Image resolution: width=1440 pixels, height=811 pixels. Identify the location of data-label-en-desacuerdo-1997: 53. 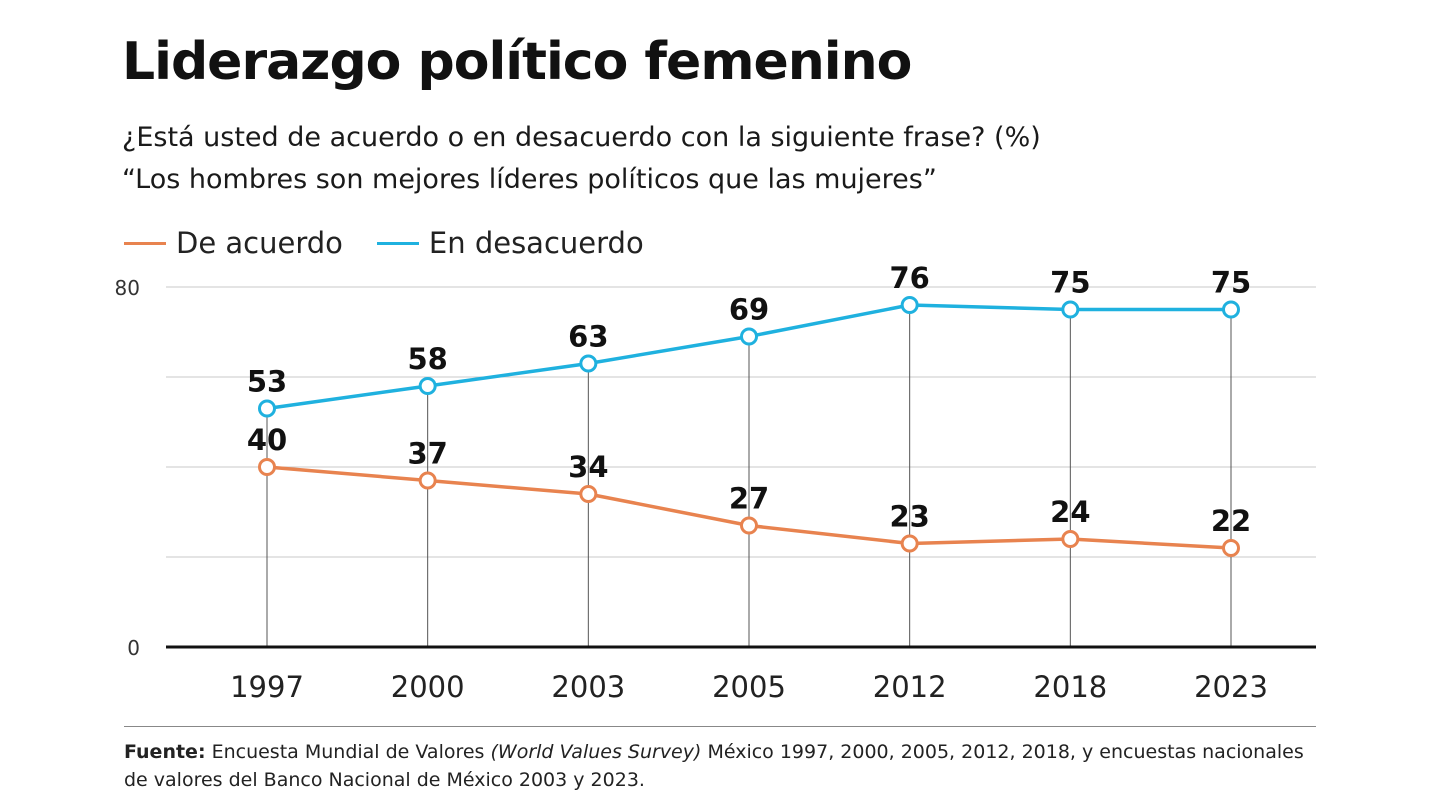
(267, 382).